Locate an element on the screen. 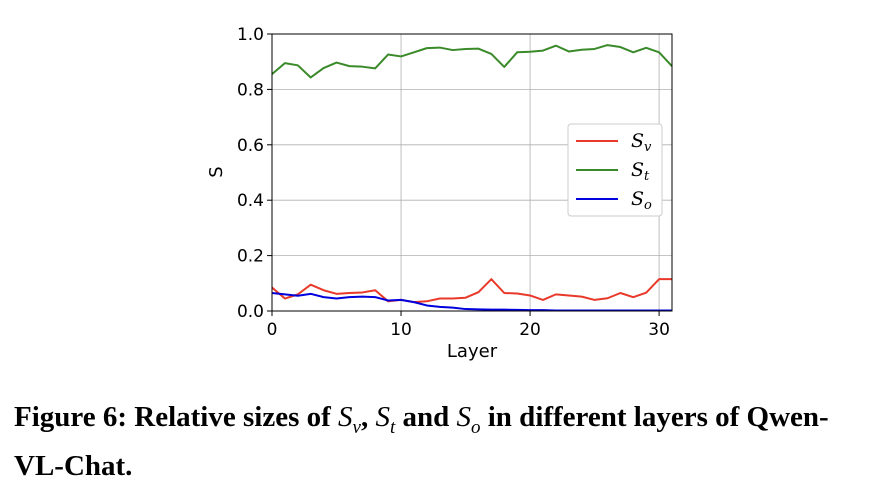 The image size is (884, 488). y-axis-label: S is located at coordinates (216, 171).